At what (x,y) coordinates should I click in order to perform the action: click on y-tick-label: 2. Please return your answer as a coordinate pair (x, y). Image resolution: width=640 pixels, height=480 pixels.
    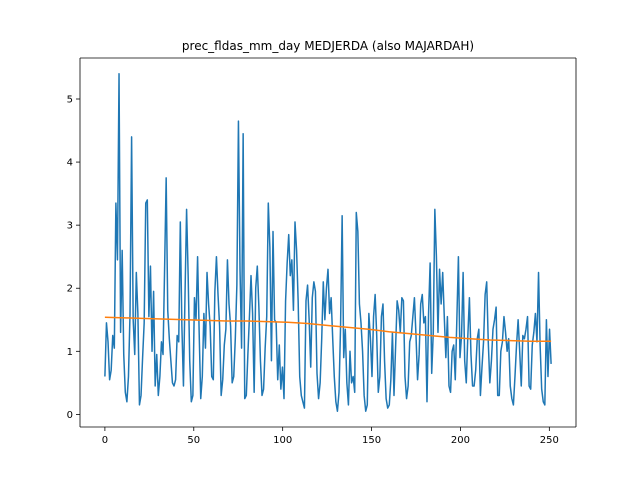
    Looking at the image, I should click on (70, 289).